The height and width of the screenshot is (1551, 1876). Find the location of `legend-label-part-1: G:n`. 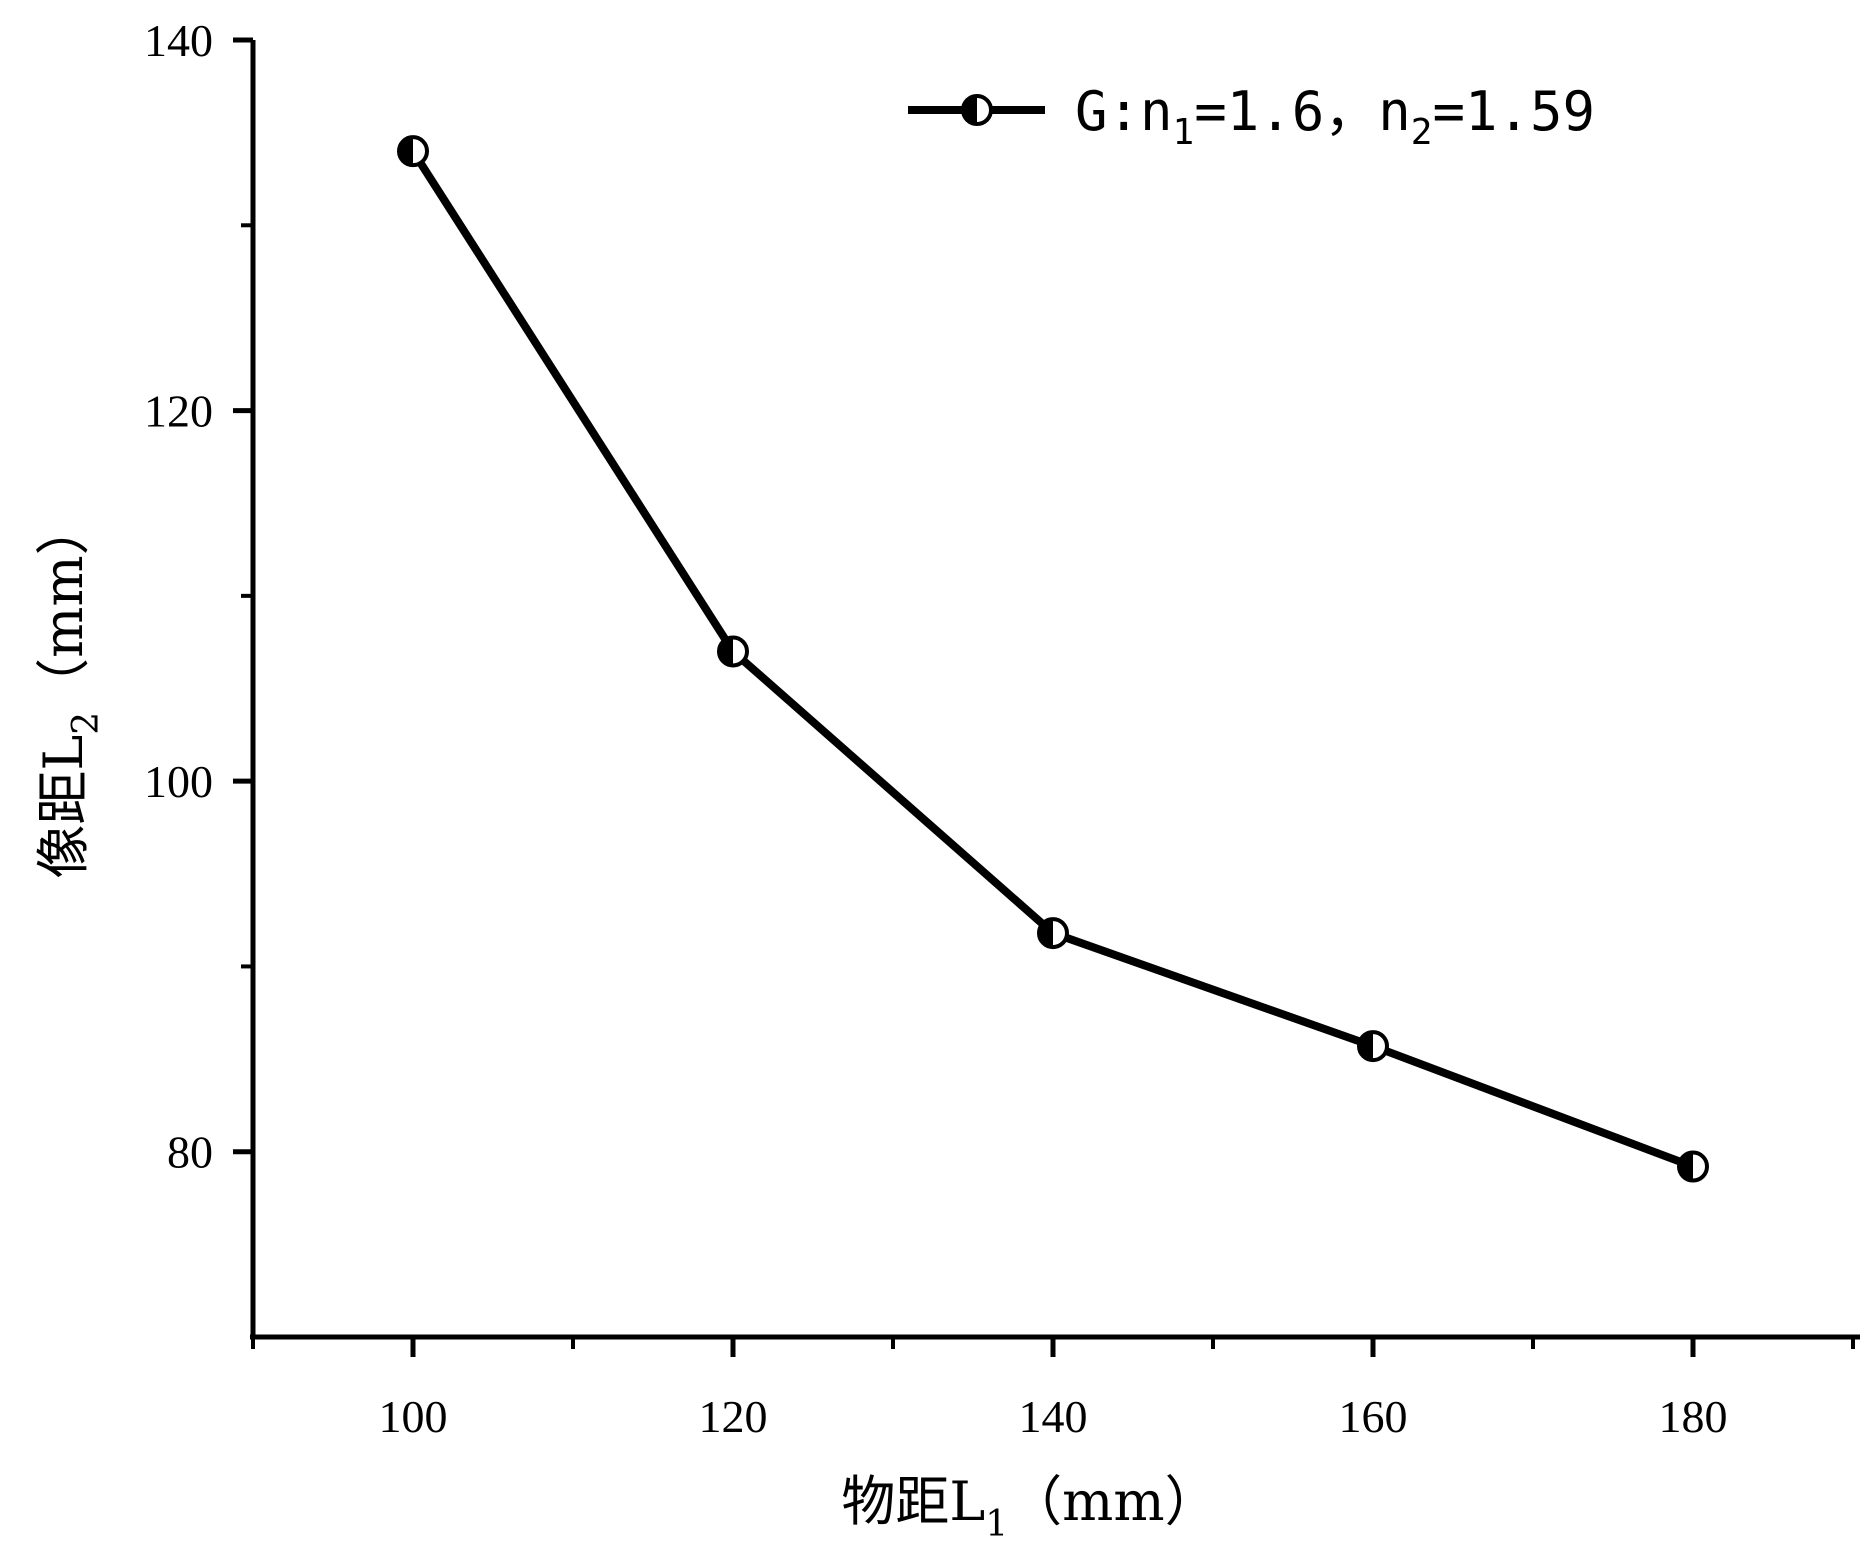

legend-label-part-1: G:n is located at coordinates (1124, 111).